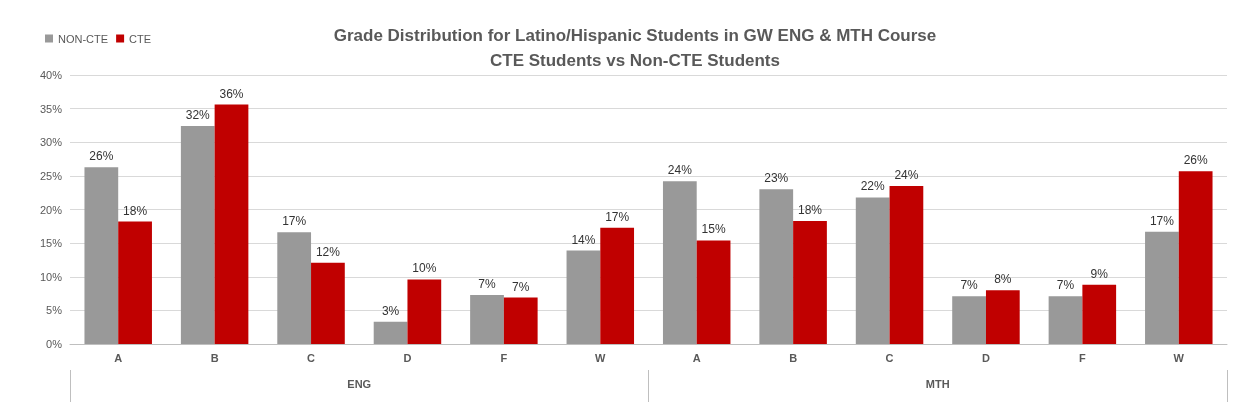 The height and width of the screenshot is (402, 1257). Describe the element at coordinates (54, 344) in the screenshot. I see `y-tick-label: 0%` at that location.